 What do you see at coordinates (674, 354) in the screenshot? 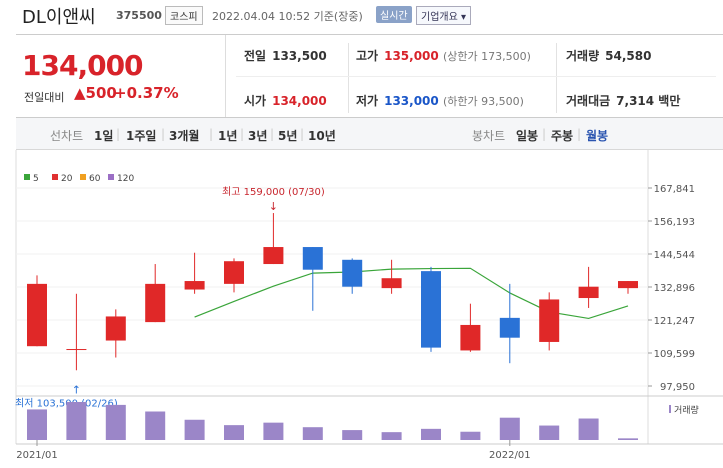
I see `y-tick-label: 109,599` at bounding box center [674, 354].